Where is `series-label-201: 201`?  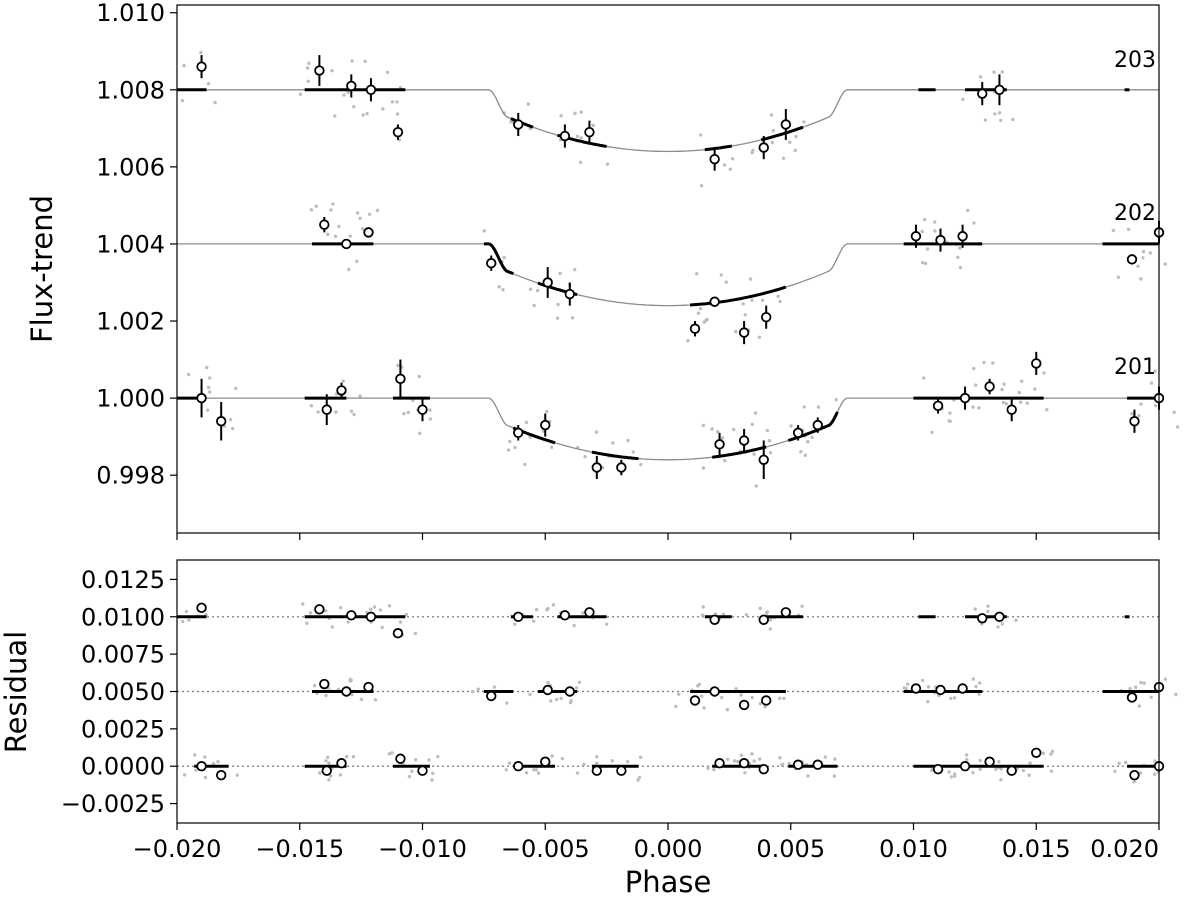 series-label-201: 201 is located at coordinates (1135, 367).